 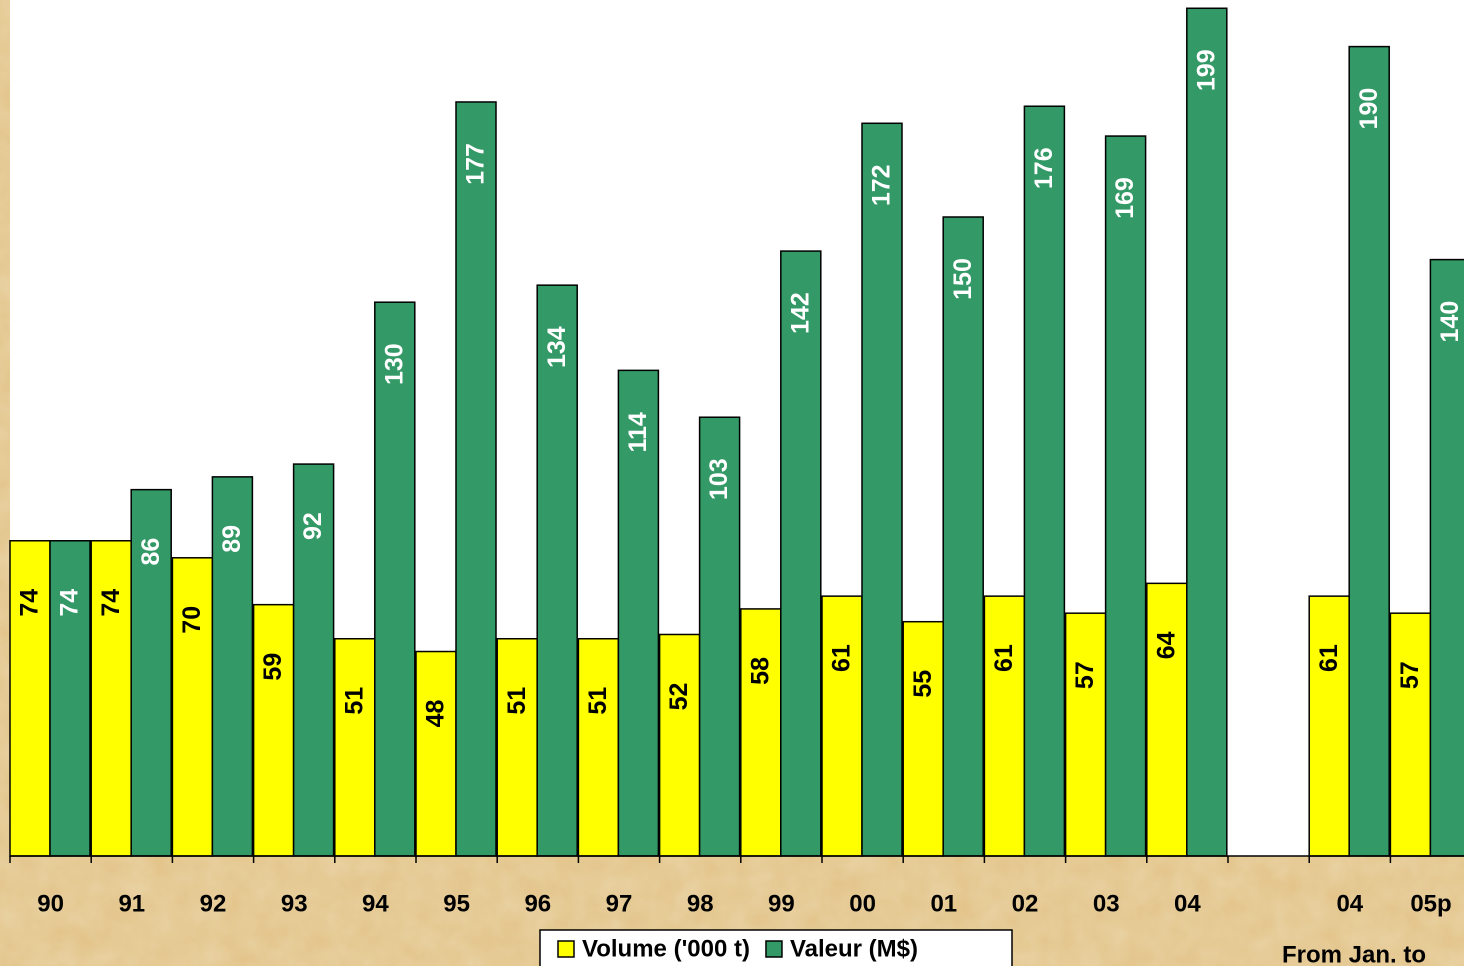 I want to click on x-tick-label: 95, so click(x=456, y=903).